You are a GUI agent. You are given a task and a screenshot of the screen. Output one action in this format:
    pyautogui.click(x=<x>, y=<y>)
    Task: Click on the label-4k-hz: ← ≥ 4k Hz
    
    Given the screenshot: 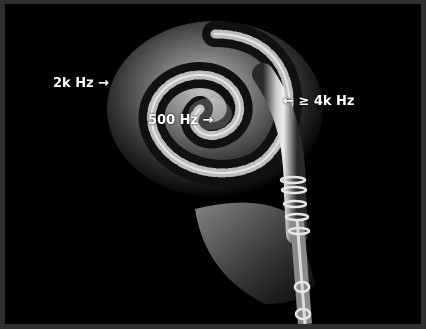 What is the action you would take?
    pyautogui.click(x=319, y=101)
    